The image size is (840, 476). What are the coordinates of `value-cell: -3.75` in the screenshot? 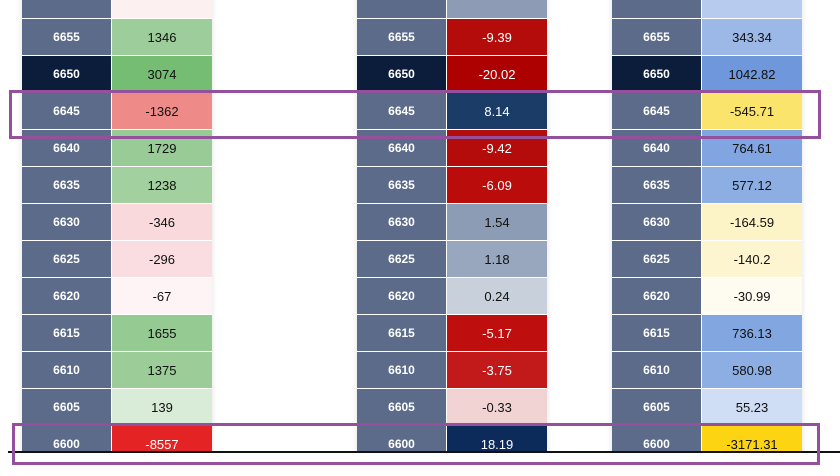 It's located at (497, 370).